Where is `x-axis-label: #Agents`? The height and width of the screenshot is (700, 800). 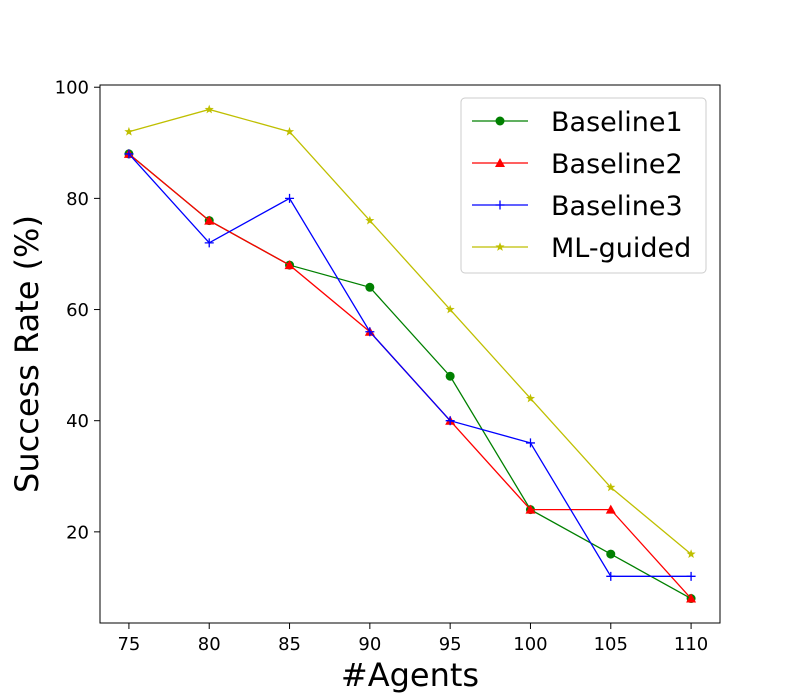 x-axis-label: #Agents is located at coordinates (410, 675).